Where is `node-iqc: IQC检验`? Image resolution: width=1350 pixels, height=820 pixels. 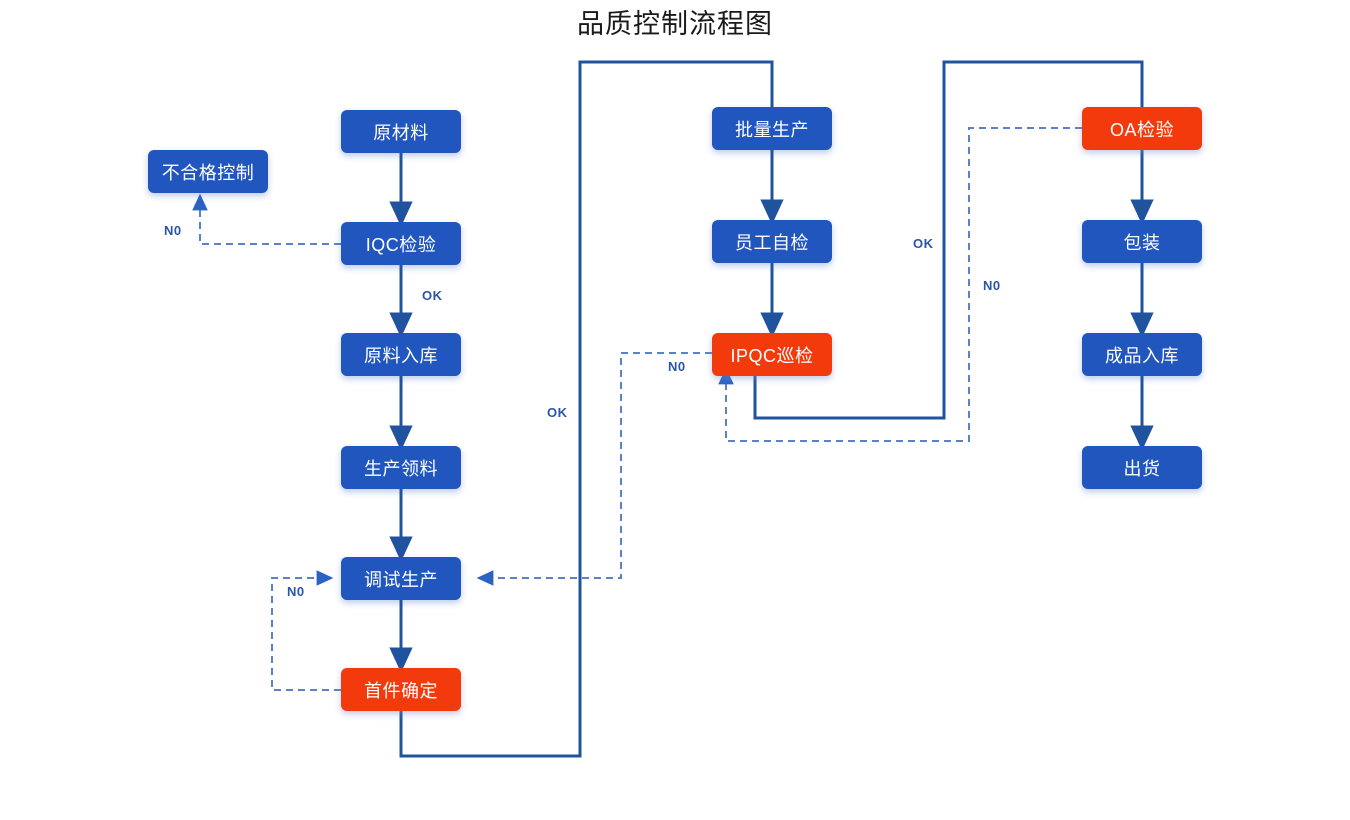 node-iqc: IQC检验 is located at coordinates (401, 243).